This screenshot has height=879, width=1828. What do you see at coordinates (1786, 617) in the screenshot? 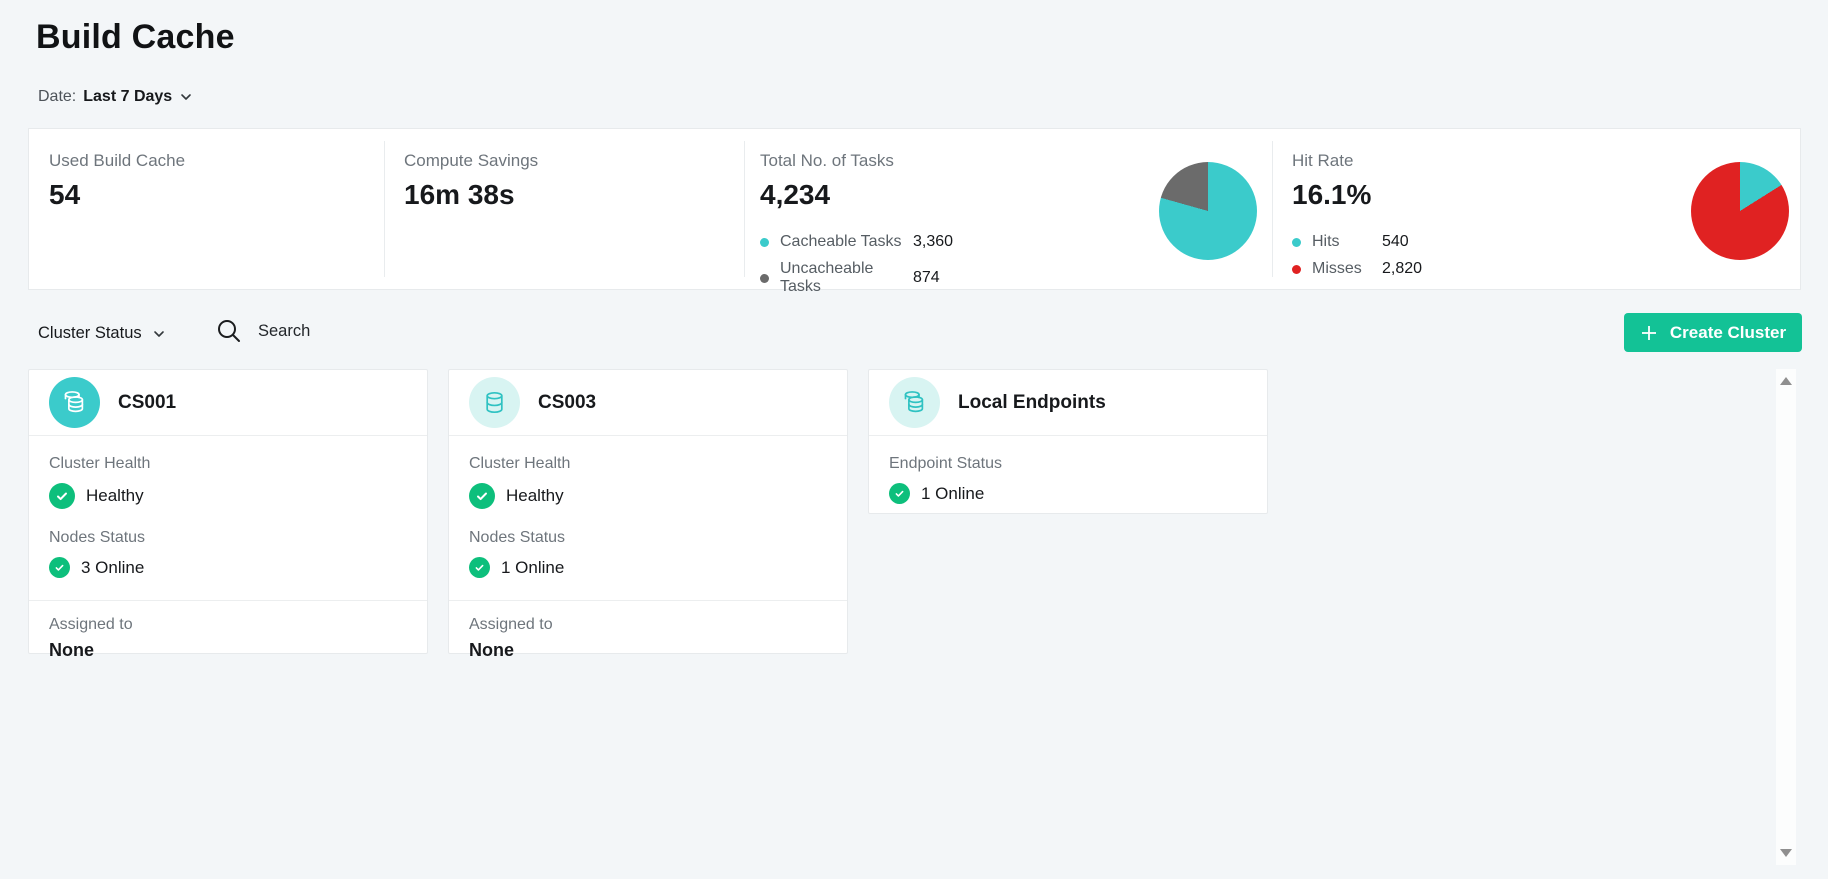
I see `vertical-scrollbar` at bounding box center [1786, 617].